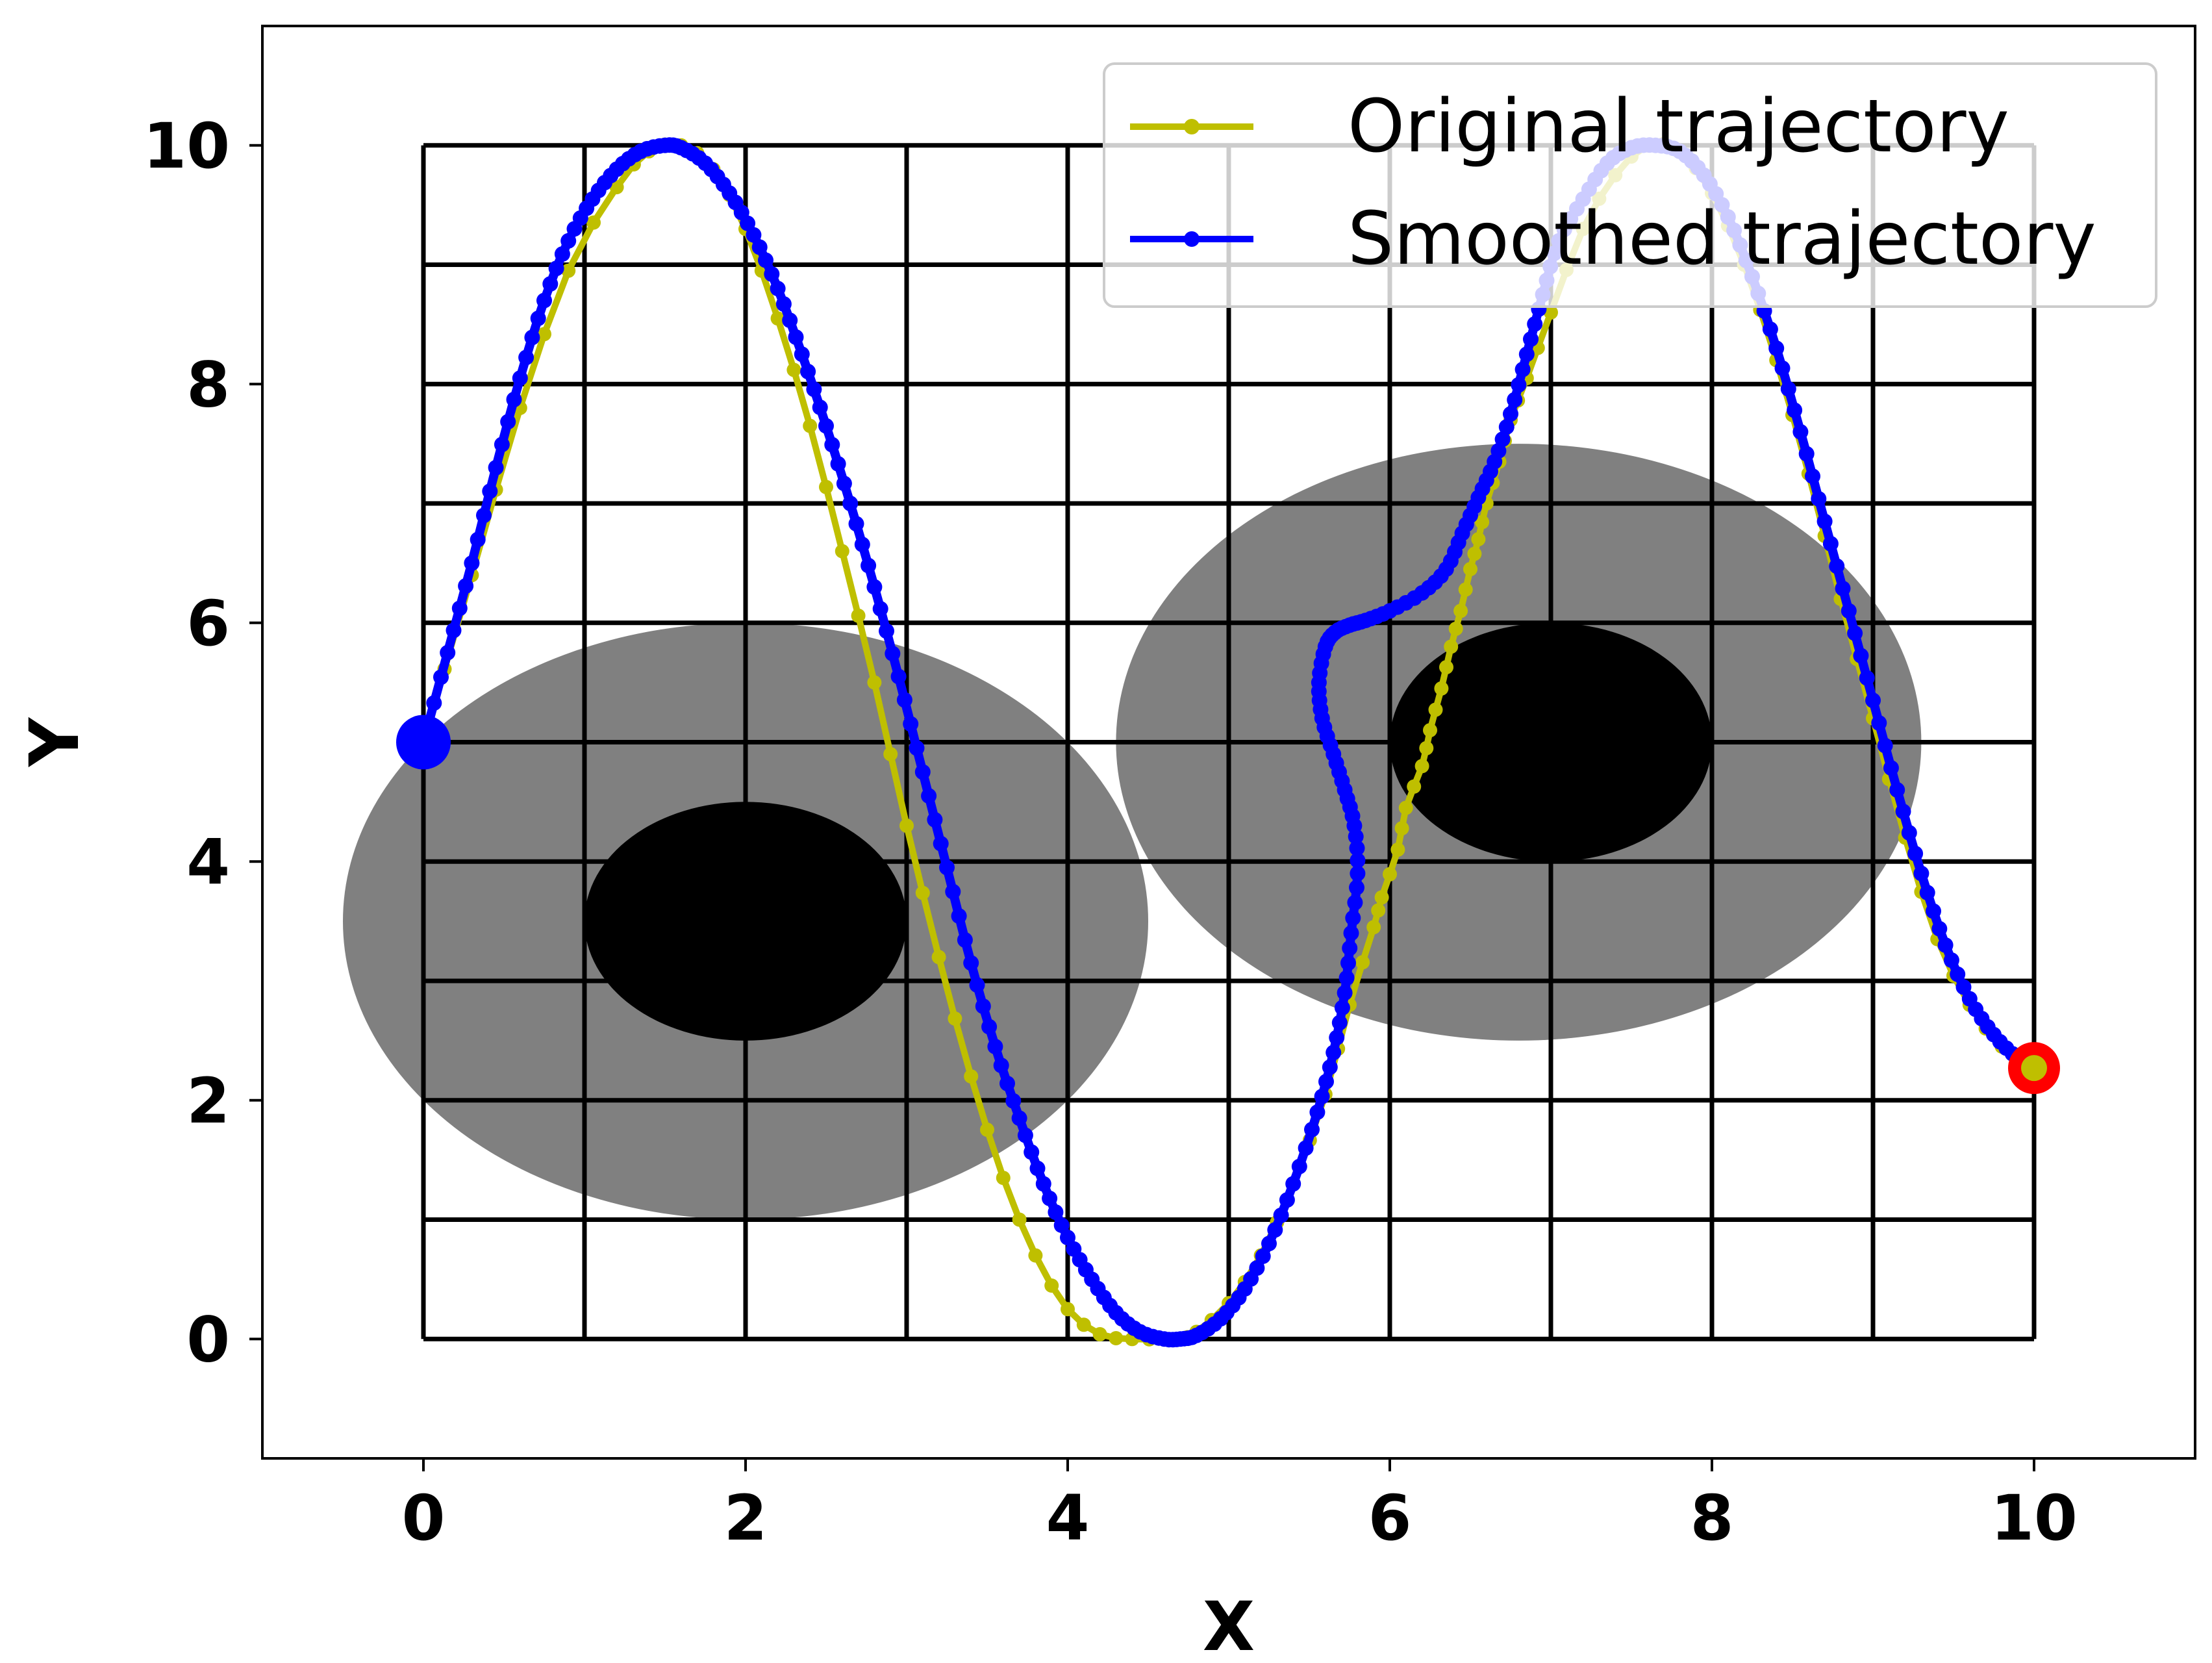 This screenshot has height=1663, width=2212. I want to click on goal-marker-inner, so click(2034, 1069).